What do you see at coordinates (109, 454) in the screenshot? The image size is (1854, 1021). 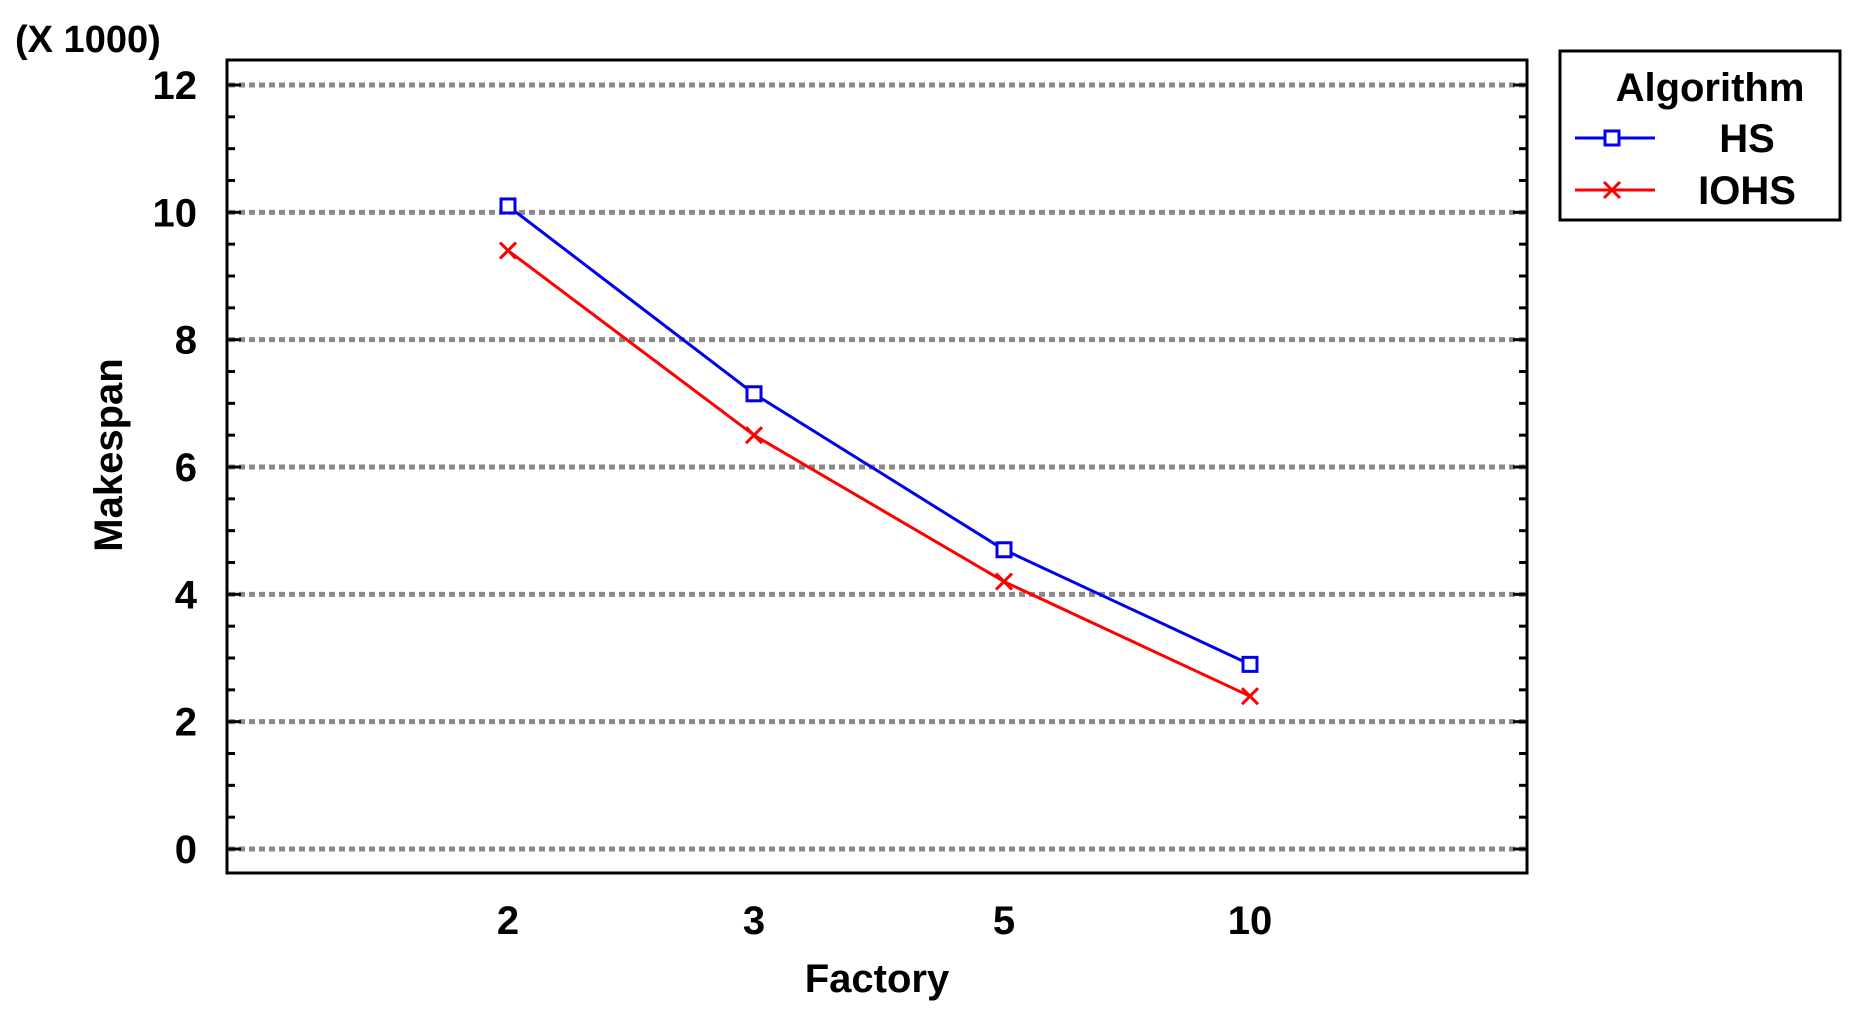 I see `y-axis-label: Makespan` at bounding box center [109, 454].